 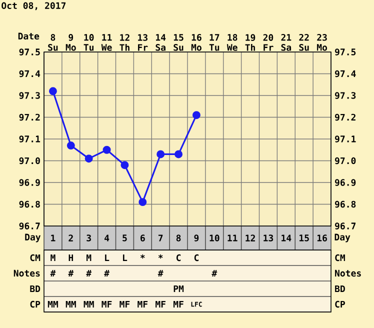 I want to click on x2-tick-label: 8 Su, so click(x=53, y=42).